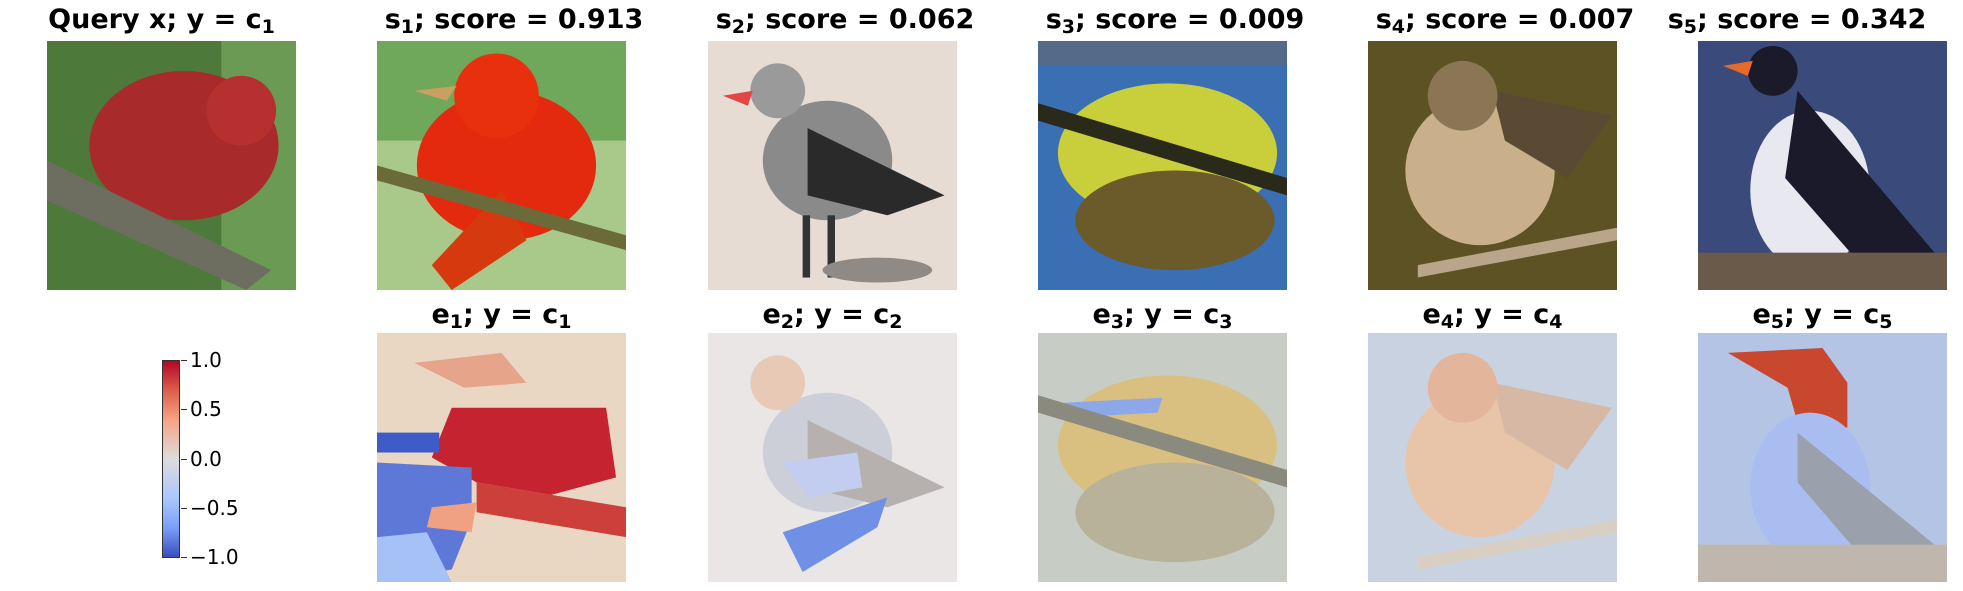  Describe the element at coordinates (206, 360) in the screenshot. I see `colorbar-tick-label: 1.0` at that location.